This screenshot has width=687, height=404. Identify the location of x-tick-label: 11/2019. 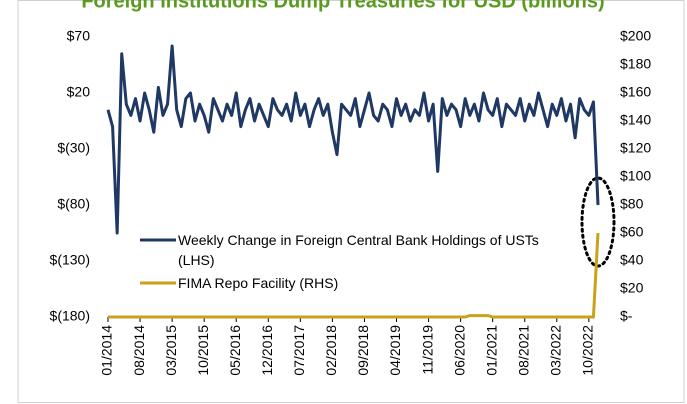
(427, 350).